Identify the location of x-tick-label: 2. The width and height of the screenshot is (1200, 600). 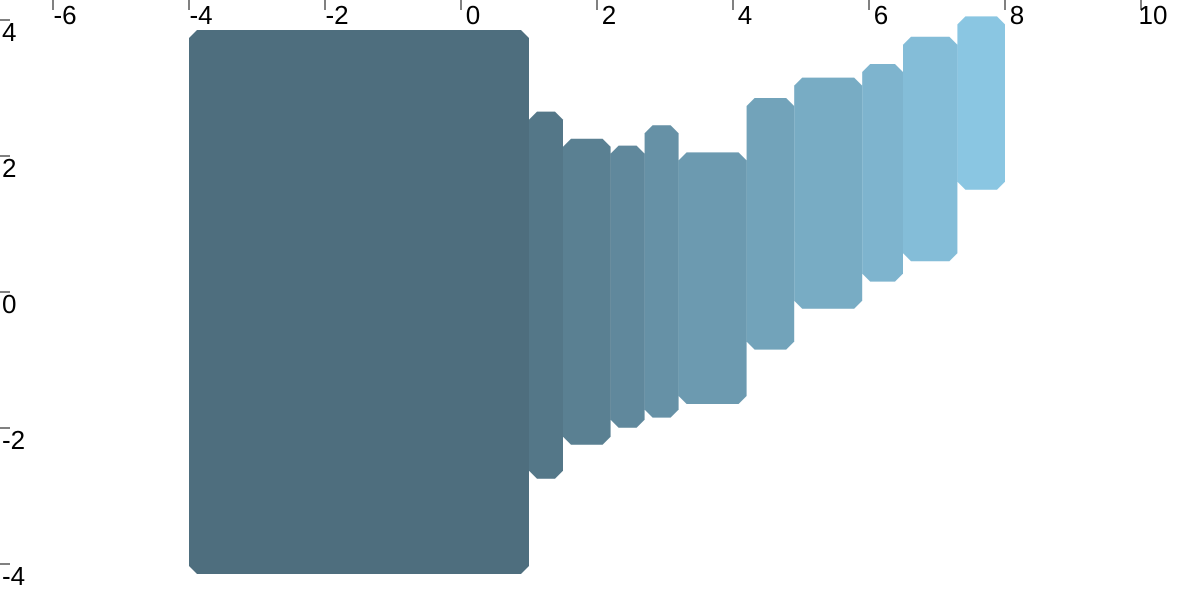
(609, 15).